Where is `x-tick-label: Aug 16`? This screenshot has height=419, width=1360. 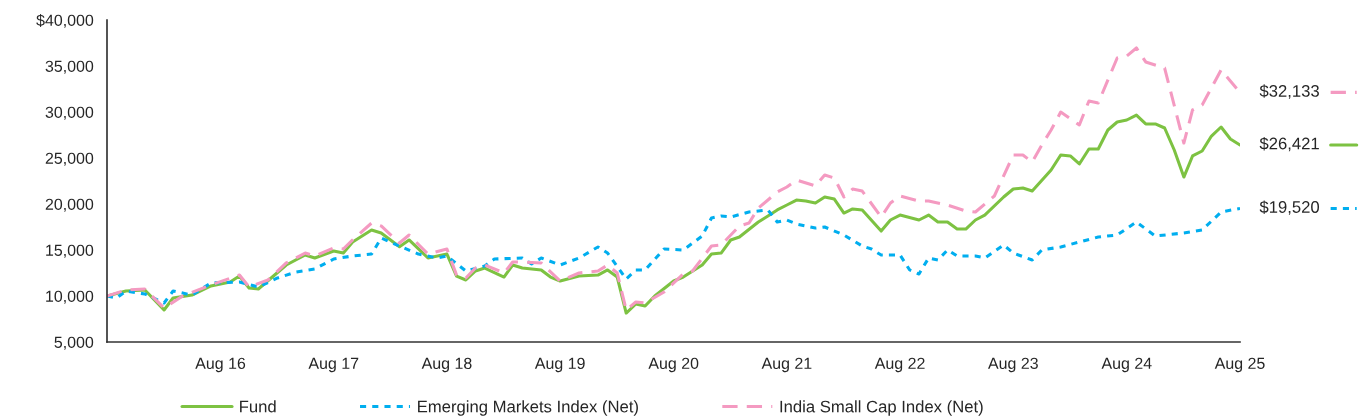 x-tick-label: Aug 16 is located at coordinates (220, 365).